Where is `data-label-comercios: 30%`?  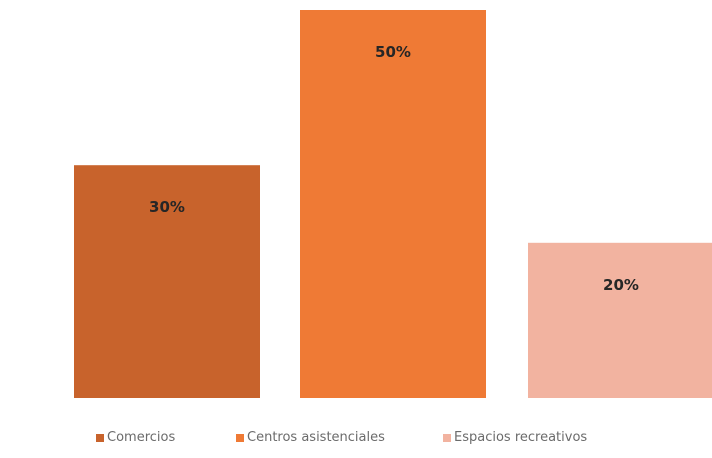 data-label-comercios: 30% is located at coordinates (167, 207).